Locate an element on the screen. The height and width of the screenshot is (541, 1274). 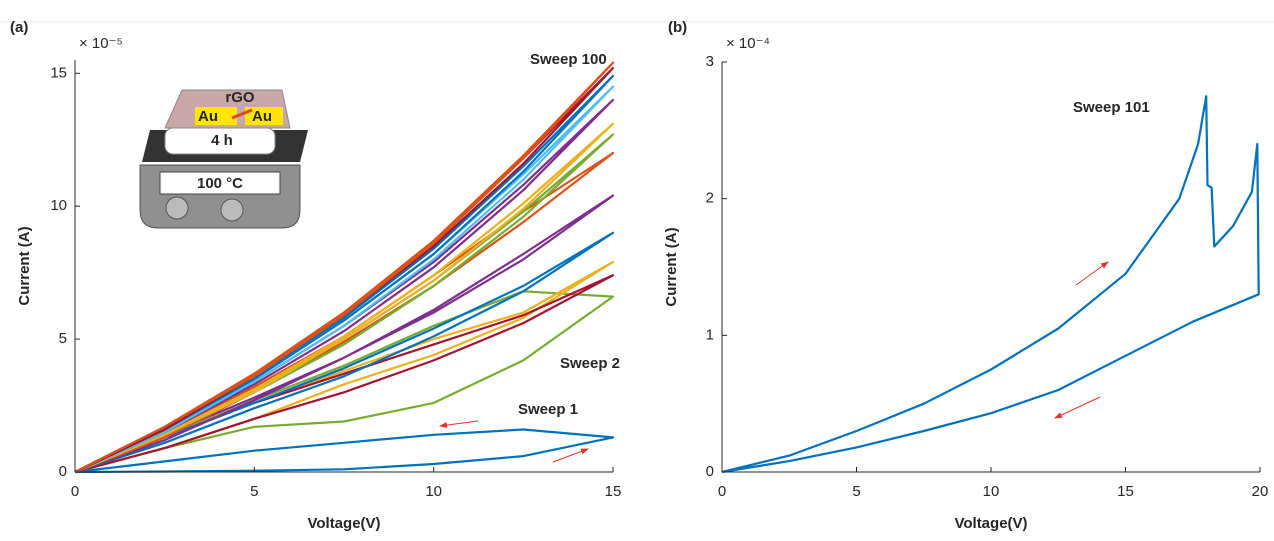
y-tick-label: 15 is located at coordinates (58, 72).